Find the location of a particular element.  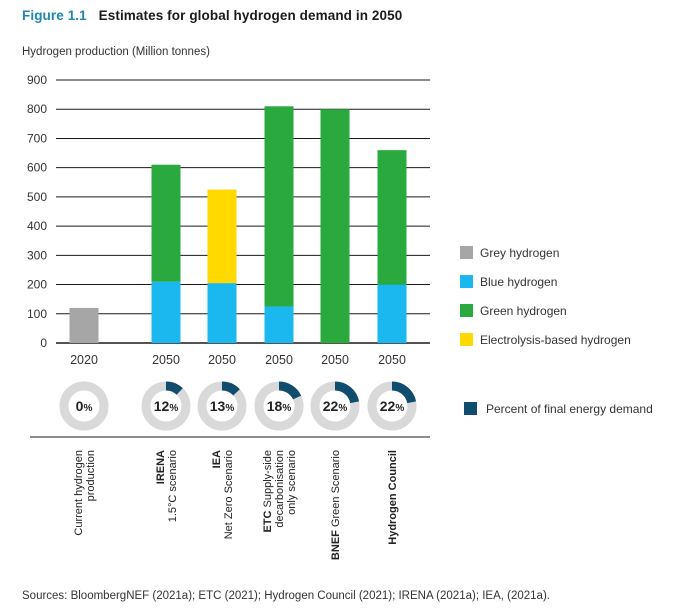

category-name-1-line-1: Current hydrogen is located at coordinates (79, 493).